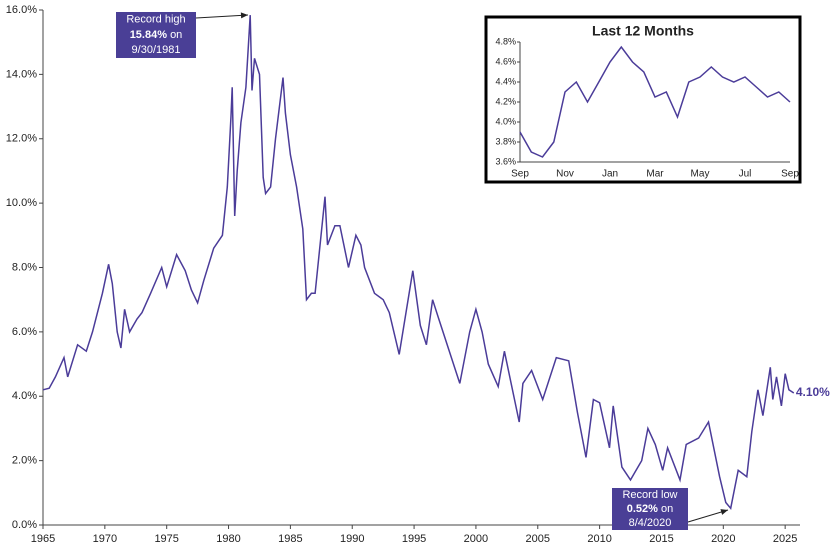 The image size is (836, 557). I want to click on annotation-text: Record low, so click(649, 495).